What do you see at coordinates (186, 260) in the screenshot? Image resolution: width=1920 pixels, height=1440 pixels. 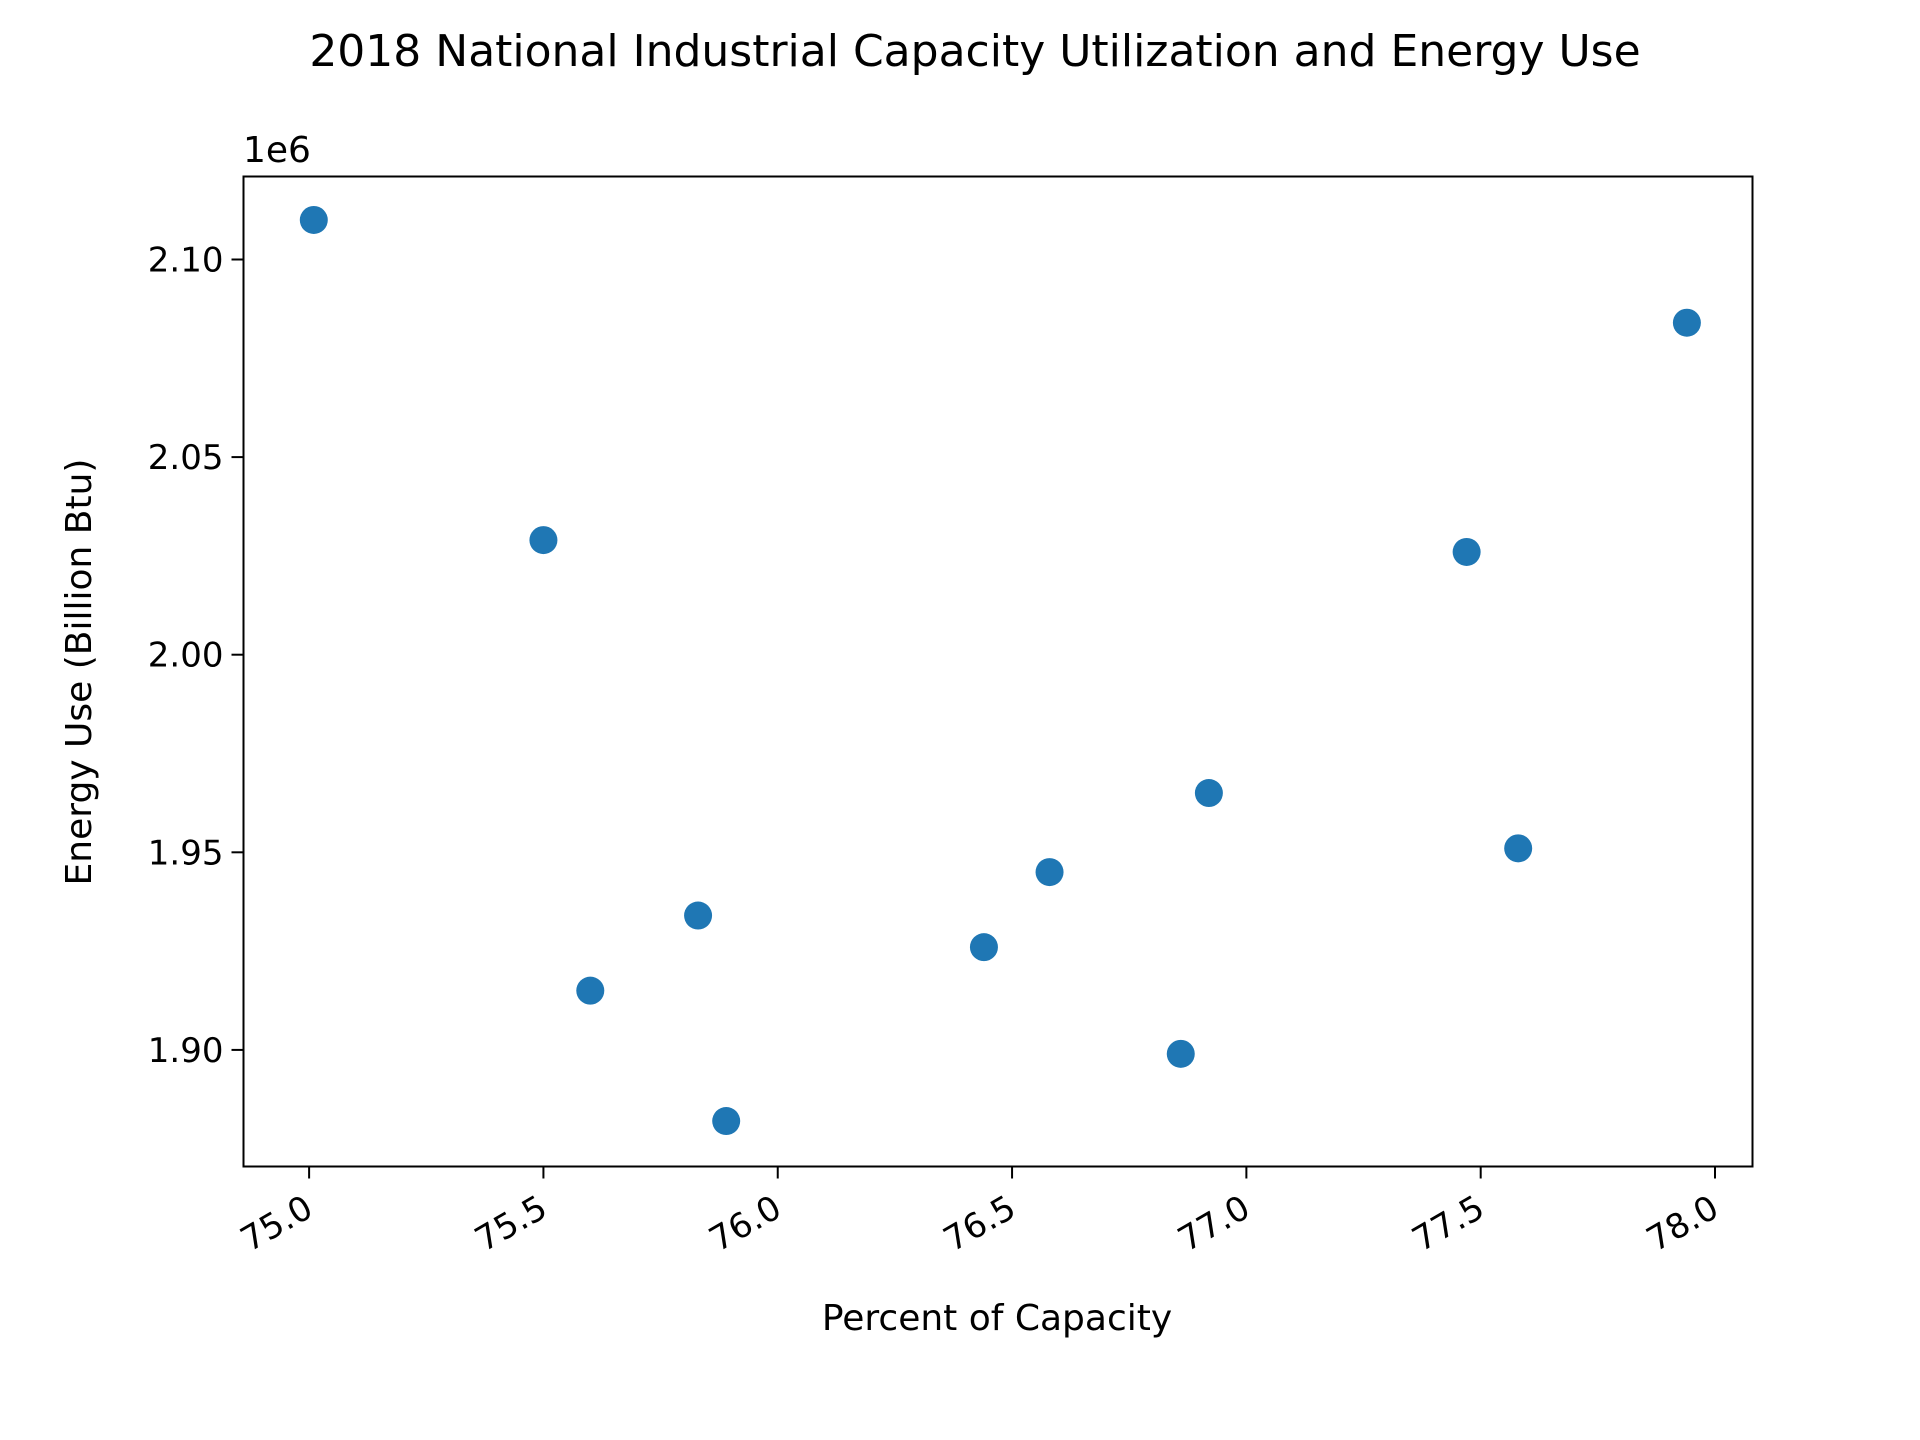 I see `y-tick-label: 2.10` at bounding box center [186, 260].